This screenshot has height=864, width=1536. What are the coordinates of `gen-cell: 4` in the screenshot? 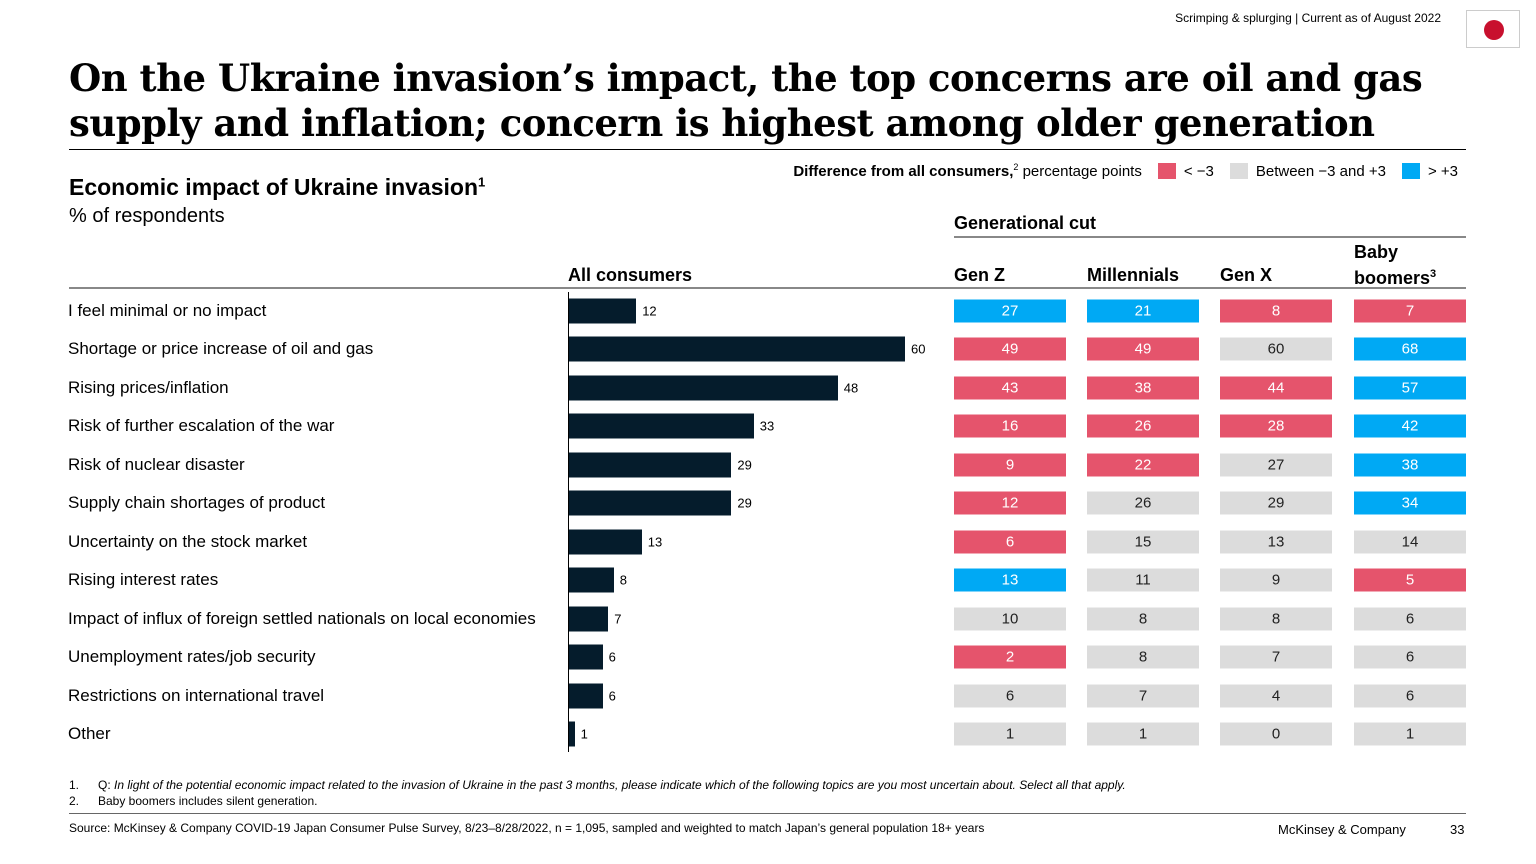 It's located at (1276, 695).